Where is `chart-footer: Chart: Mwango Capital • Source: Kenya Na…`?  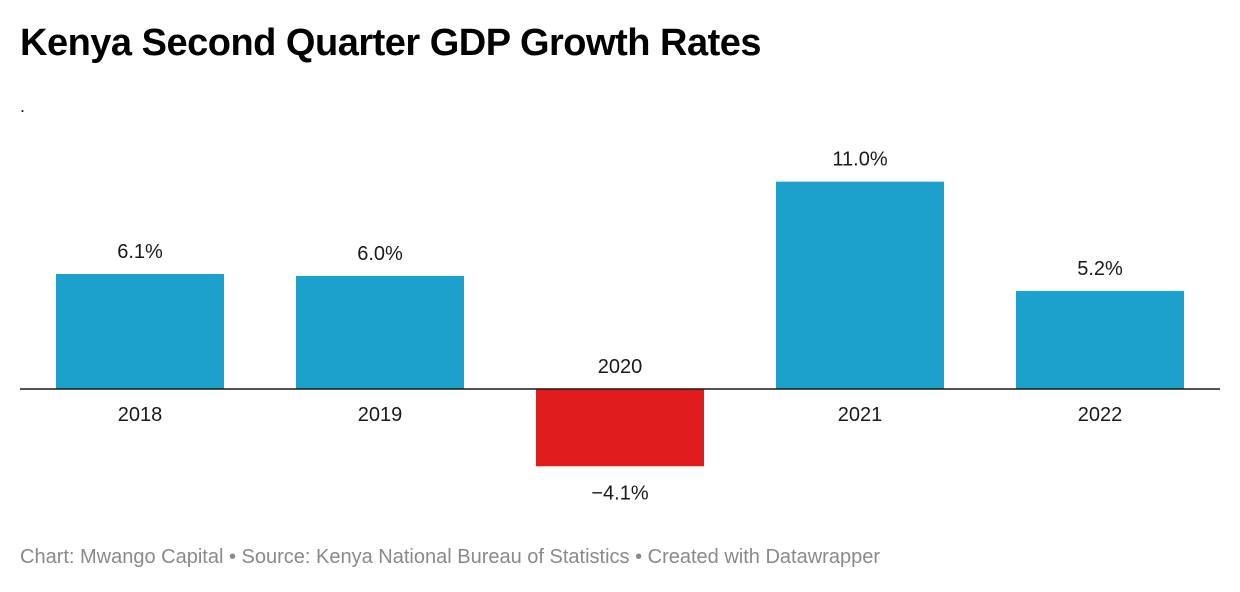 chart-footer: Chart: Mwango Capital • Source: Kenya Na… is located at coordinates (450, 557).